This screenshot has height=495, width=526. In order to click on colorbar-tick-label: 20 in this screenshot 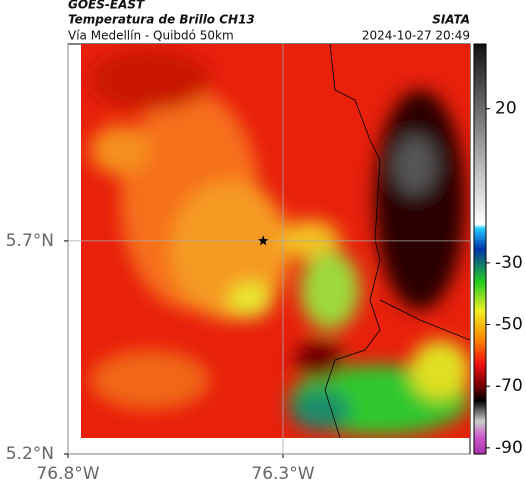, I will do `click(506, 109)`.